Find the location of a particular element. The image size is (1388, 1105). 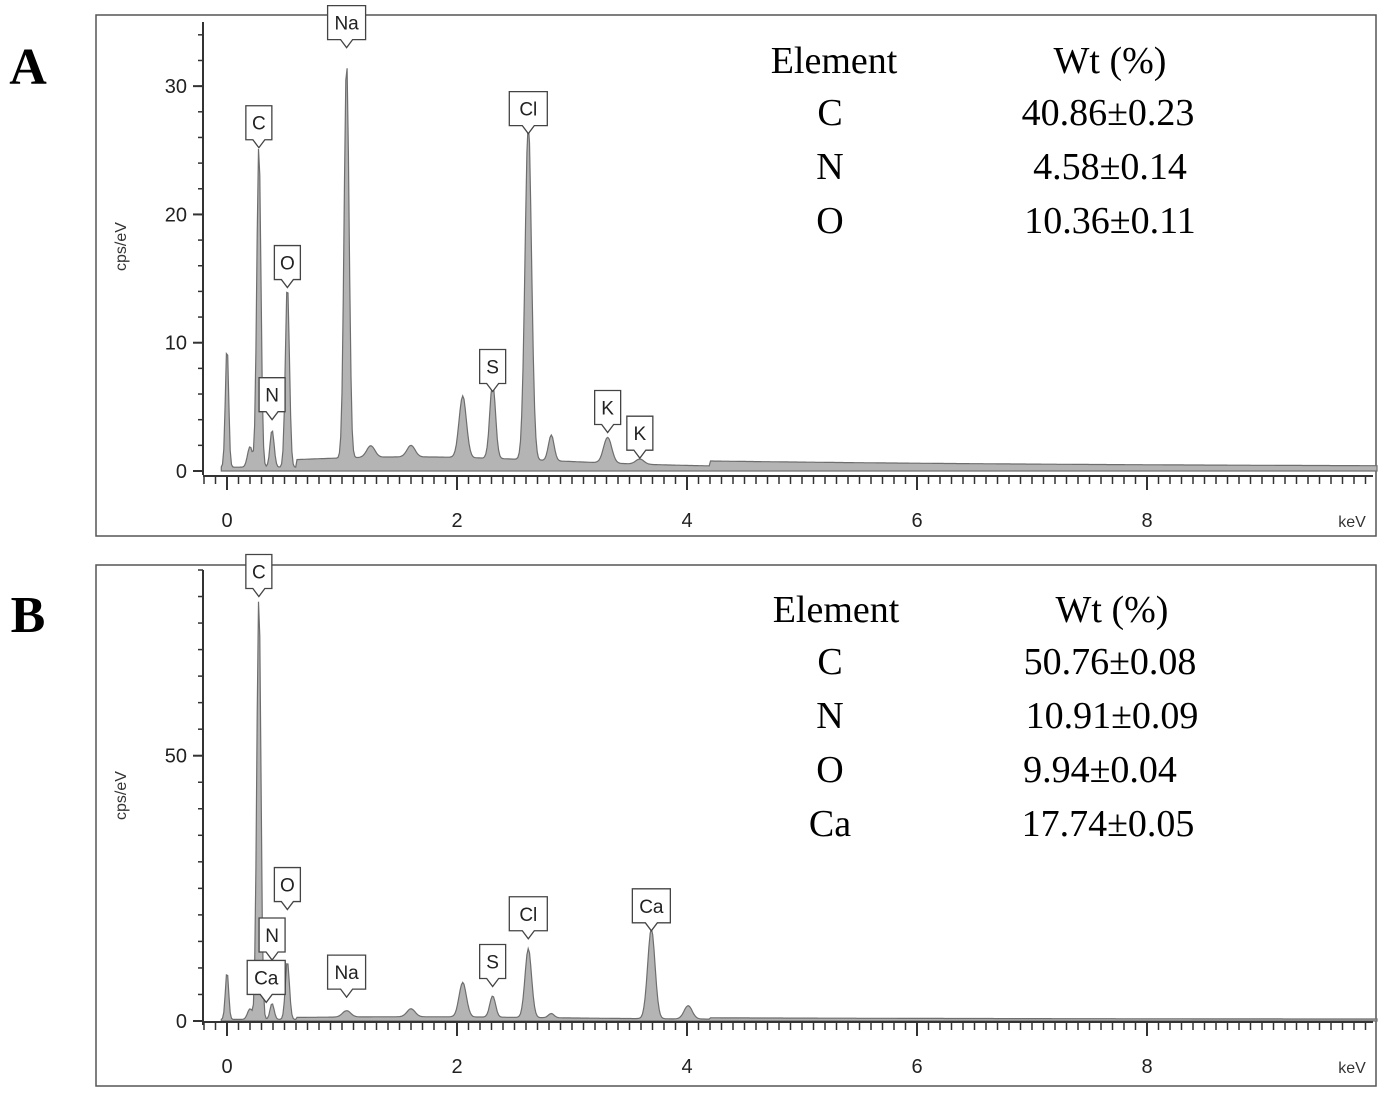

panel-letter-b: B is located at coordinates (28, 615).